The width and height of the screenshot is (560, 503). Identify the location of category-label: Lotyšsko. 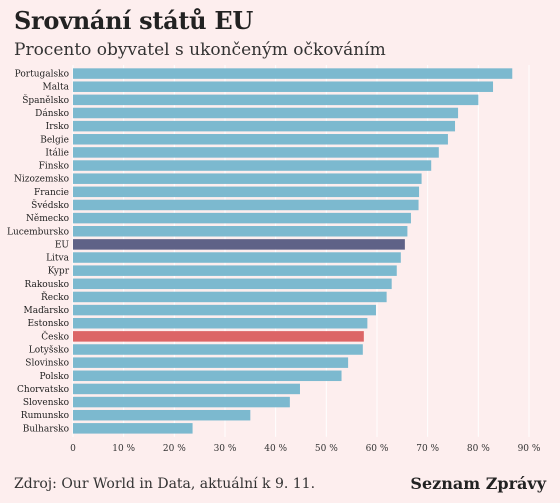
(49, 350).